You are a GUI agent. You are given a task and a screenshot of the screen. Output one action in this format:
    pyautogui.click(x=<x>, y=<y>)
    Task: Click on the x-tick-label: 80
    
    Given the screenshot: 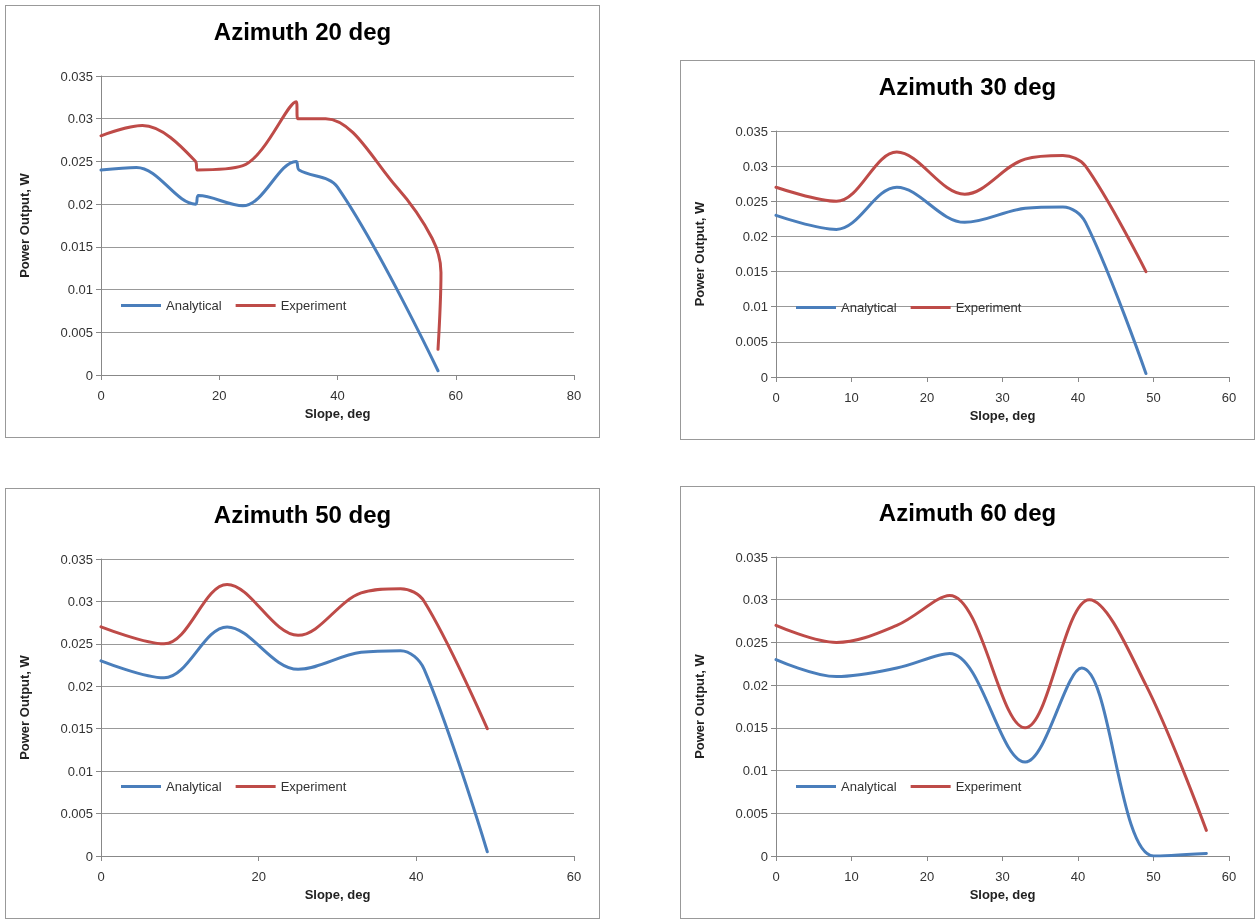 What is the action you would take?
    pyautogui.click(x=574, y=395)
    